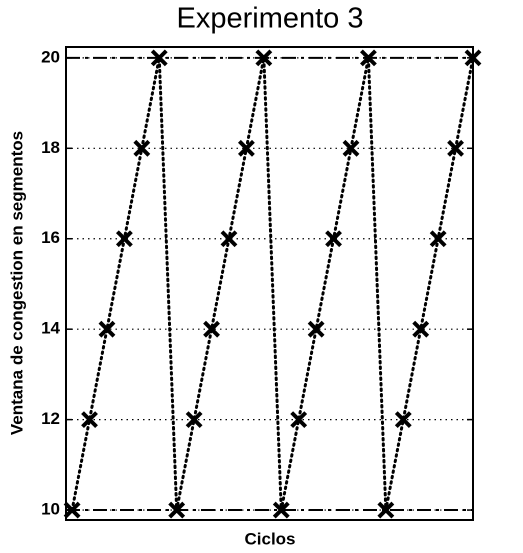 Image resolution: width=523 pixels, height=553 pixels. Describe the element at coordinates (270, 19) in the screenshot. I see `chart-title: Experimento 3` at that location.